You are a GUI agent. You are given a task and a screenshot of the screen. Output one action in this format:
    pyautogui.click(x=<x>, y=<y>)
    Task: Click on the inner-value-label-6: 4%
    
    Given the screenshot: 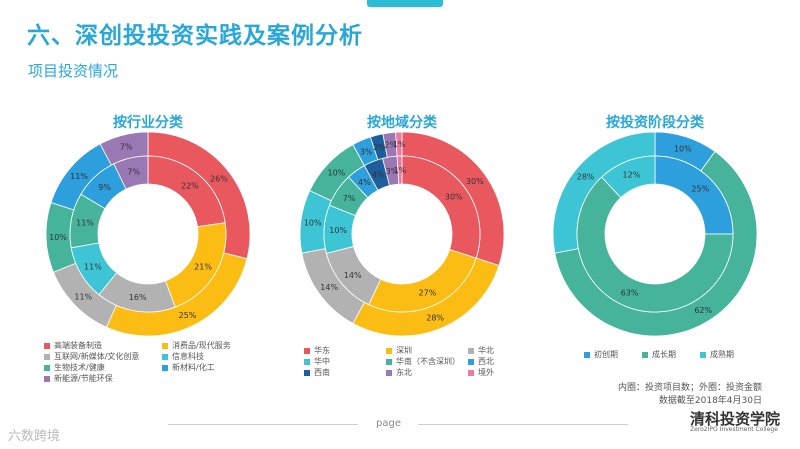 What is the action you would take?
    pyautogui.click(x=378, y=174)
    